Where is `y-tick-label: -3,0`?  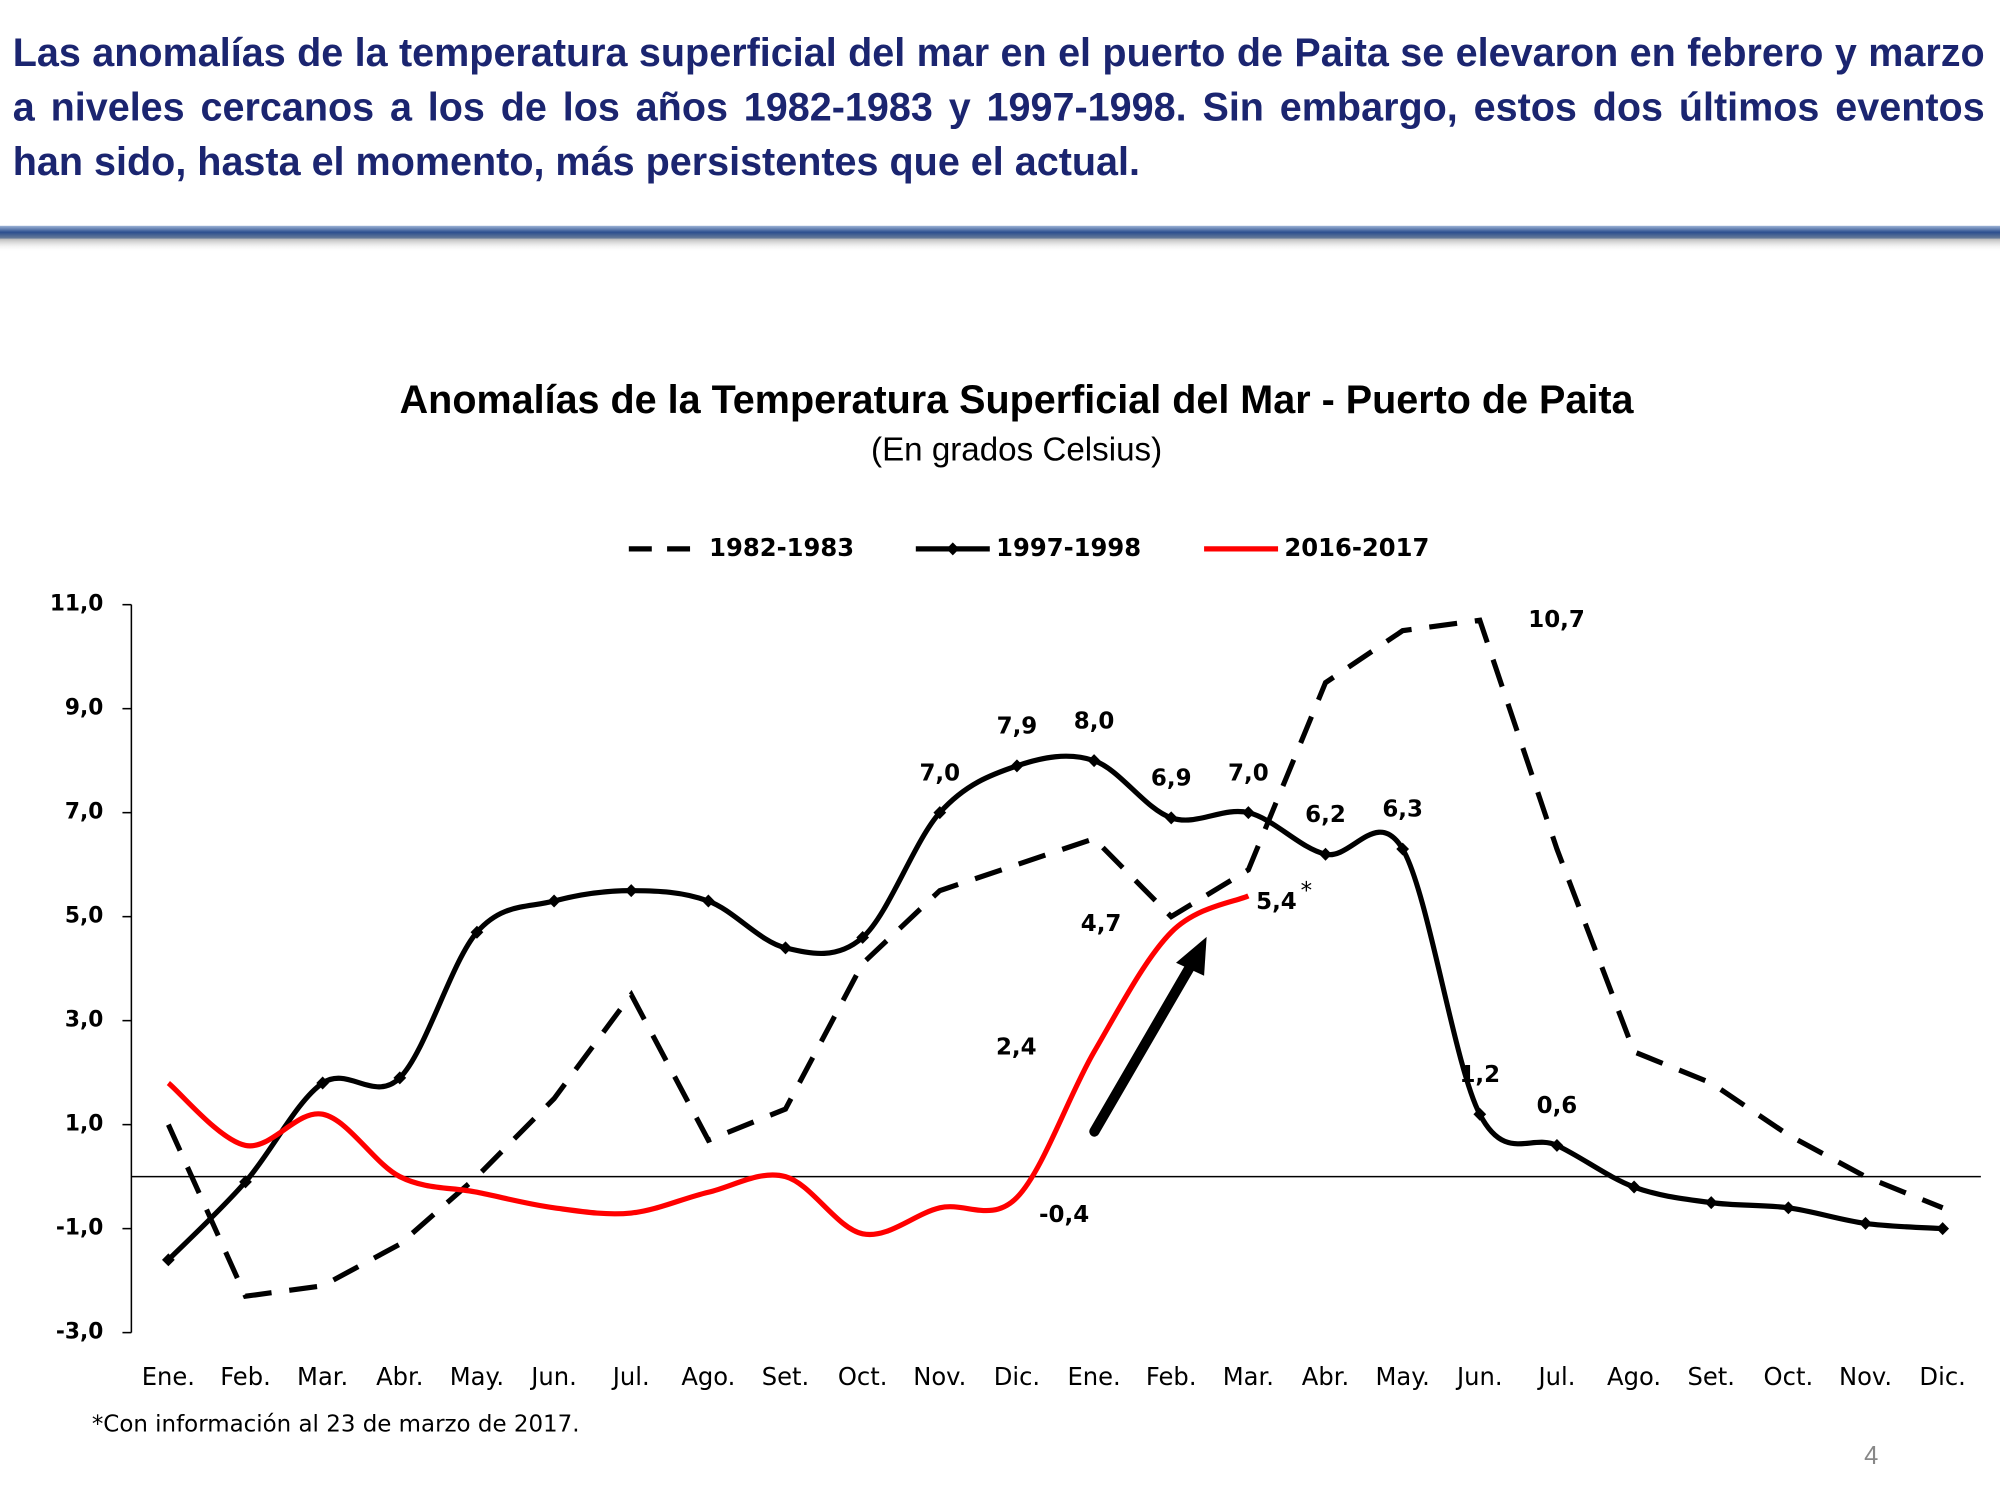
y-tick-label: -3,0 is located at coordinates (79, 1332).